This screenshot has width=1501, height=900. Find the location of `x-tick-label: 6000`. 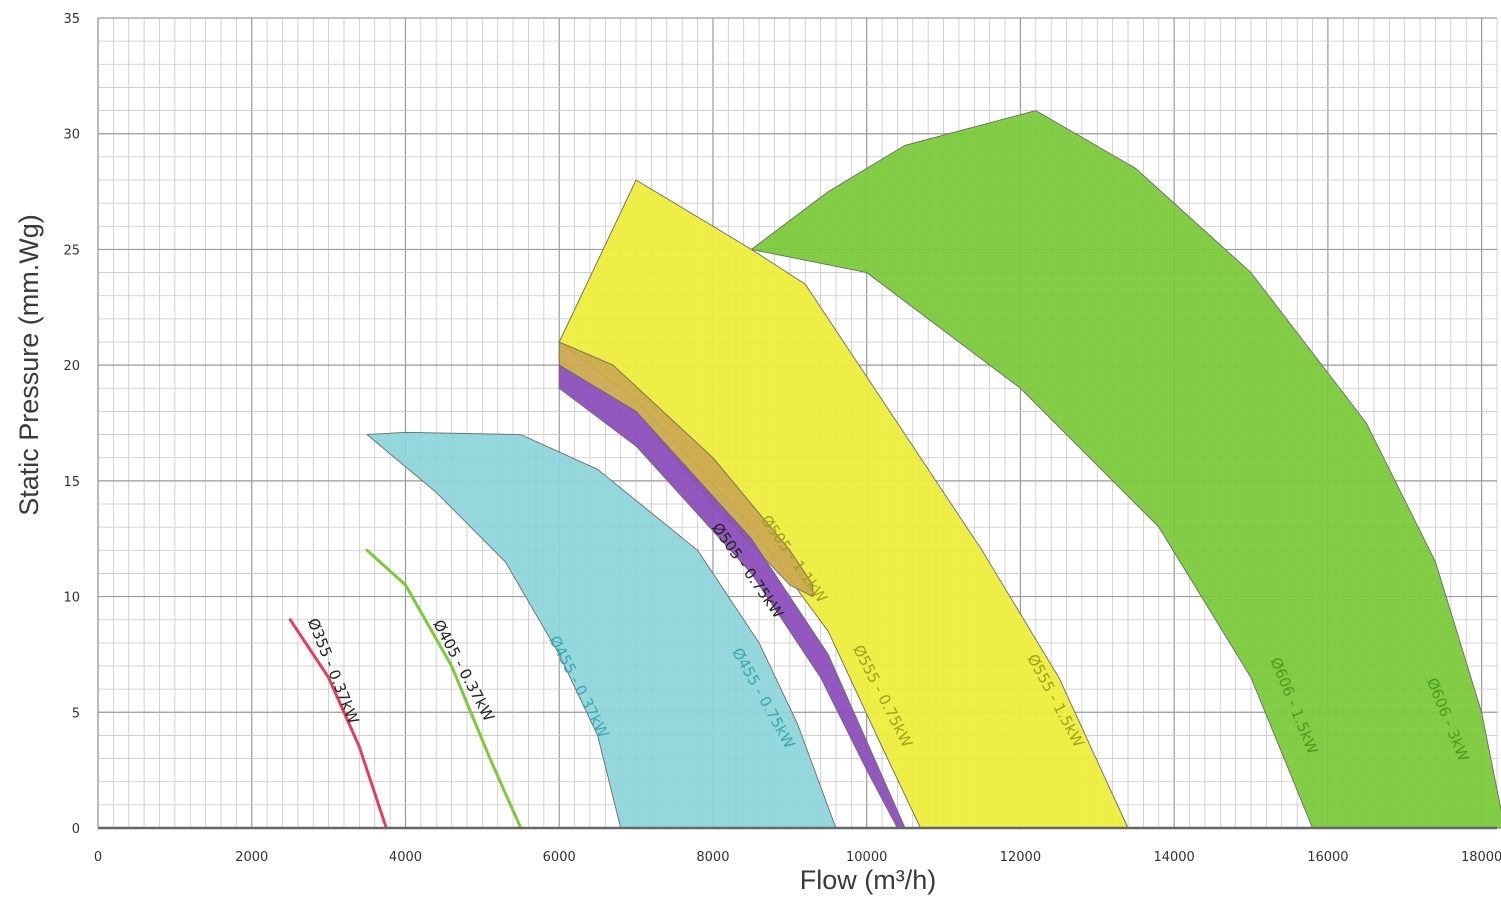

x-tick-label: 6000 is located at coordinates (559, 857).